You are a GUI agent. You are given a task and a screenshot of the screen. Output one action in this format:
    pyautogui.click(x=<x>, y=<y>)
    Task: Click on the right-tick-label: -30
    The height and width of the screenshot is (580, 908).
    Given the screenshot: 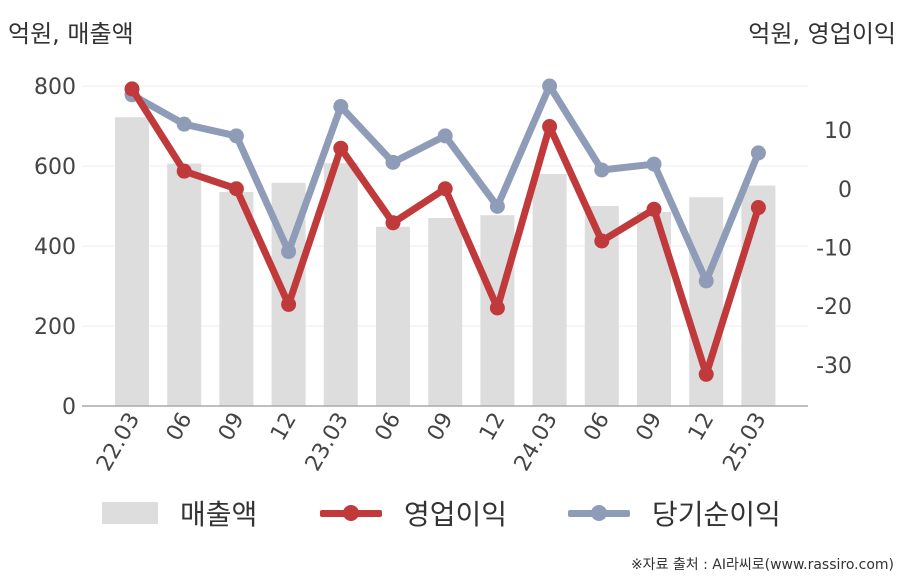 What is the action you would take?
    pyautogui.click(x=834, y=366)
    